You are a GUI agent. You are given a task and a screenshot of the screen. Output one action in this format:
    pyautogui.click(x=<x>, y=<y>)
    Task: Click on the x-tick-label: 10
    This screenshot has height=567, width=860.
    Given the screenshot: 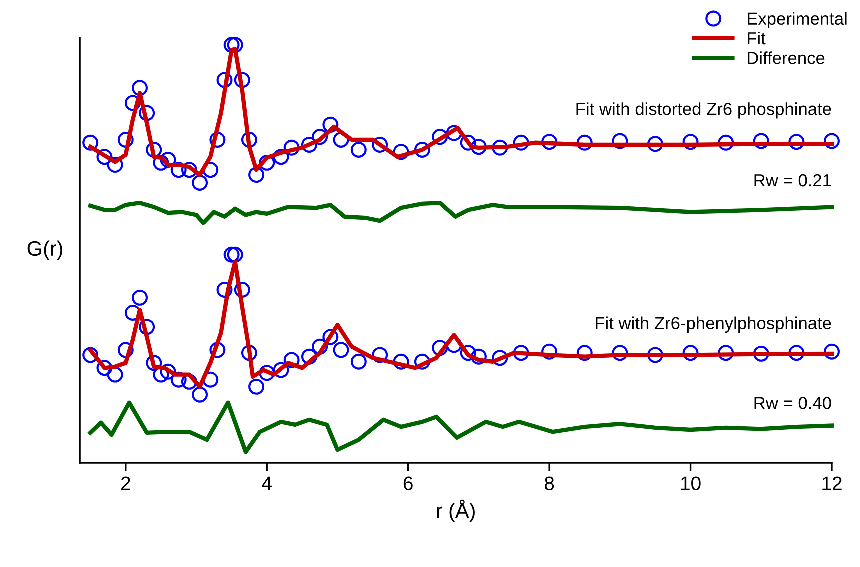 What is the action you would take?
    pyautogui.click(x=691, y=483)
    